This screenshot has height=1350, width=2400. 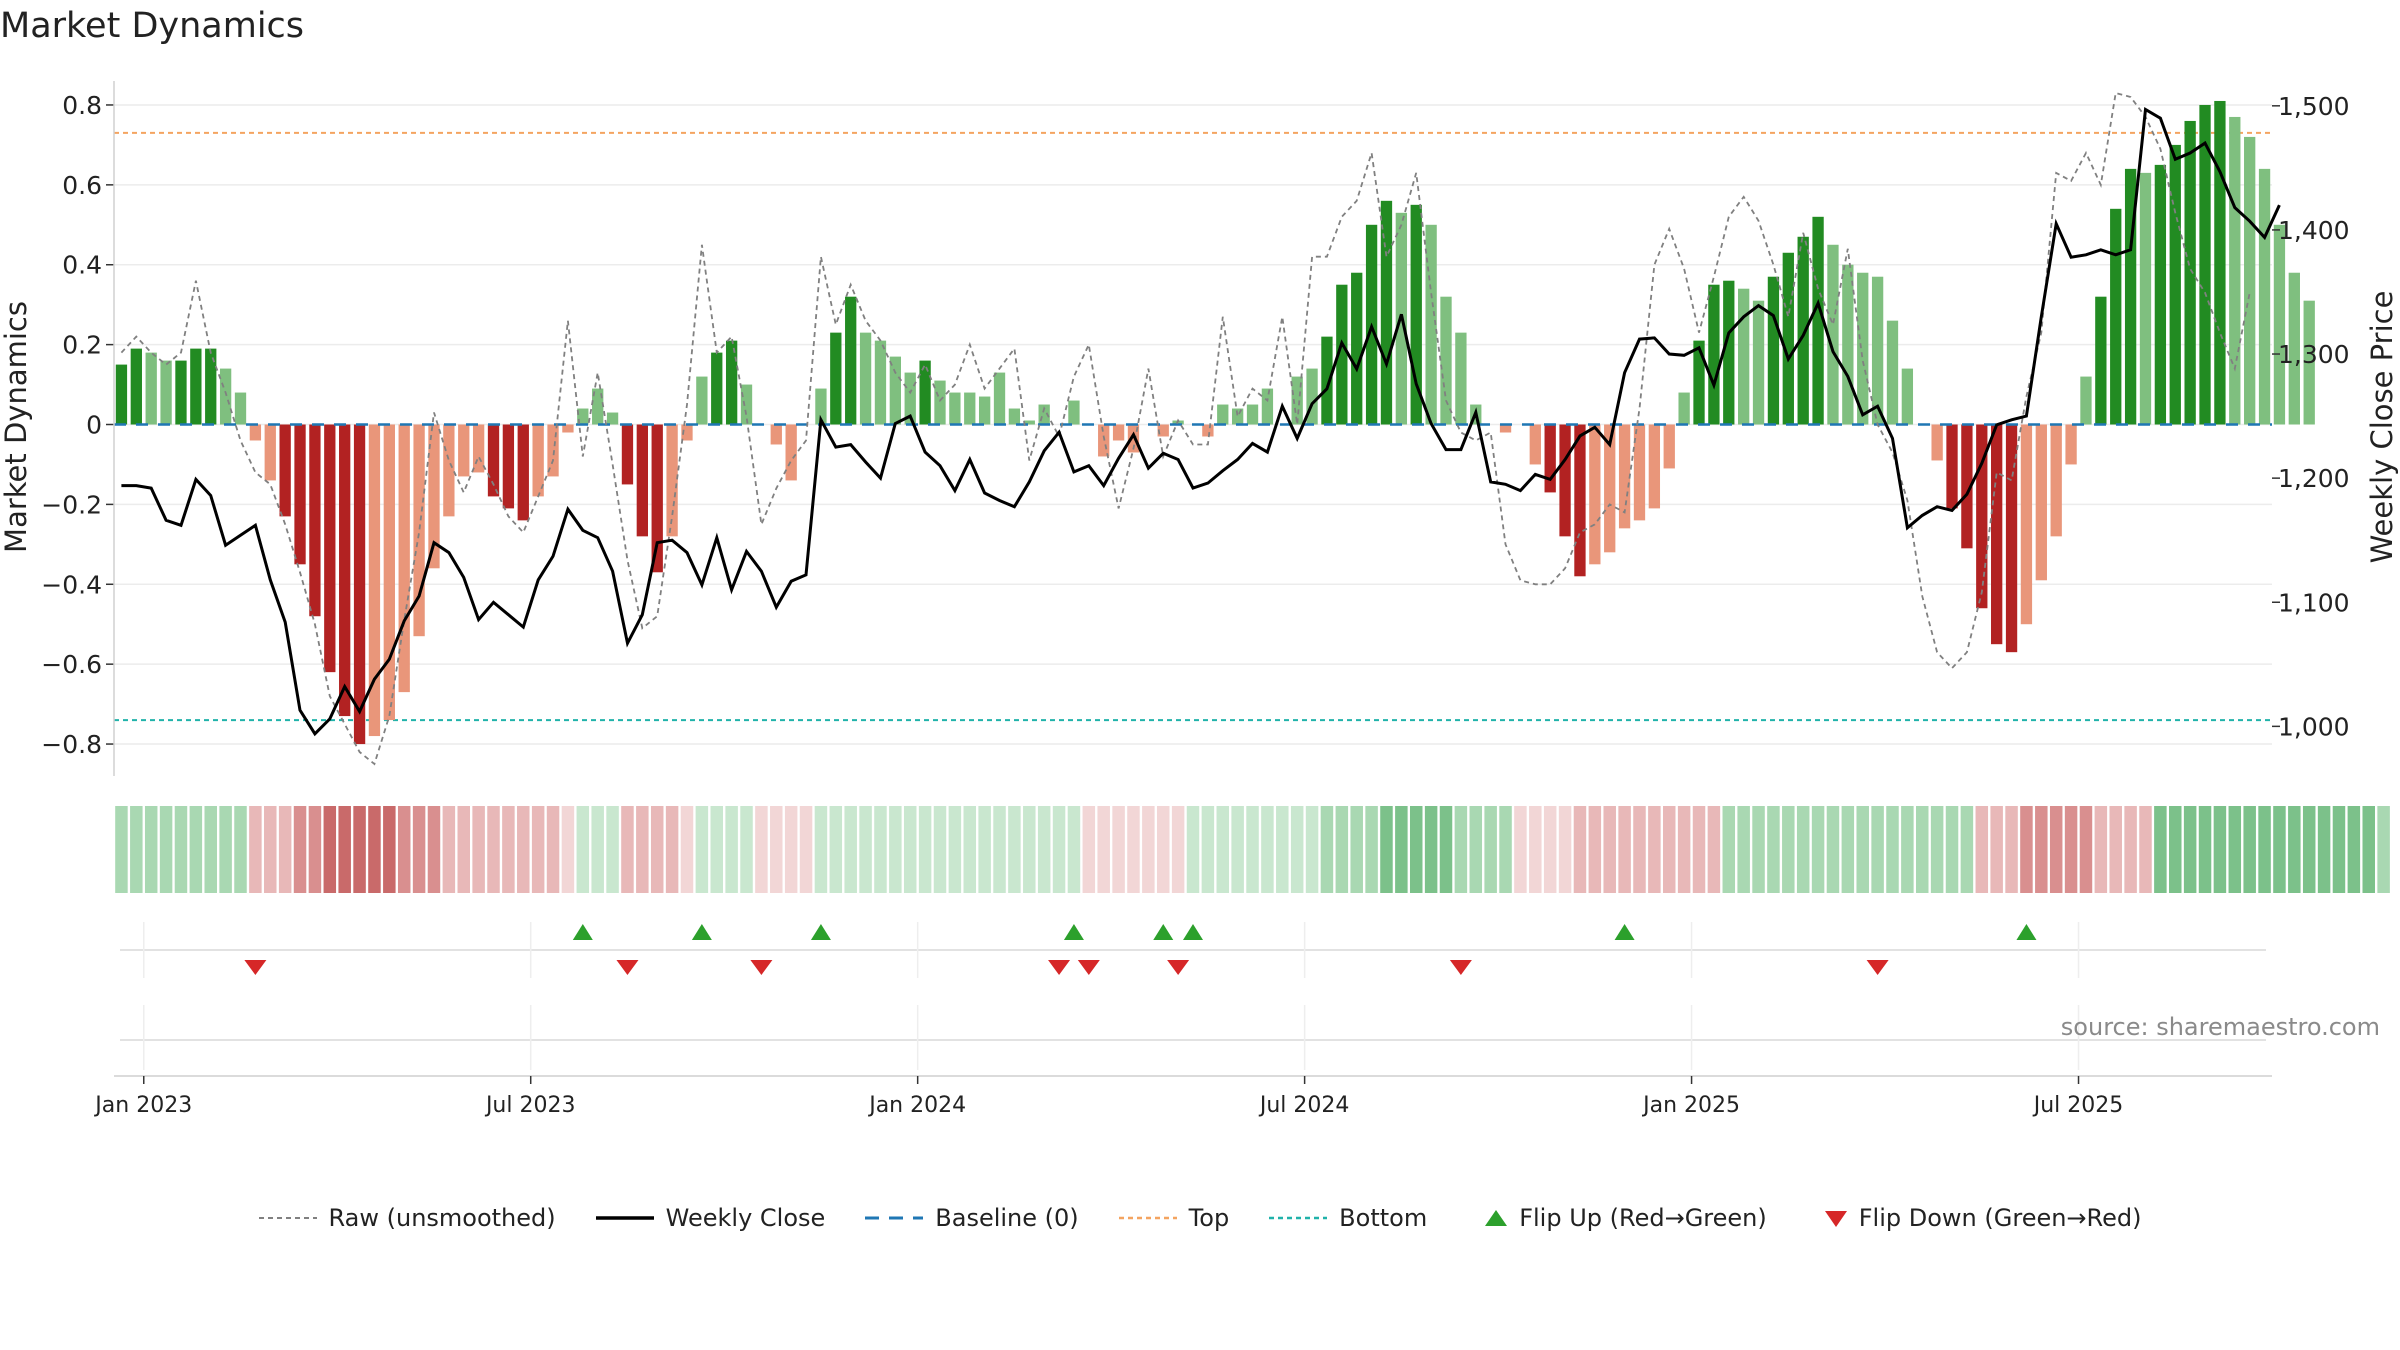 What do you see at coordinates (1298, 1218) in the screenshot?
I see `legend-swatch-bottom` at bounding box center [1298, 1218].